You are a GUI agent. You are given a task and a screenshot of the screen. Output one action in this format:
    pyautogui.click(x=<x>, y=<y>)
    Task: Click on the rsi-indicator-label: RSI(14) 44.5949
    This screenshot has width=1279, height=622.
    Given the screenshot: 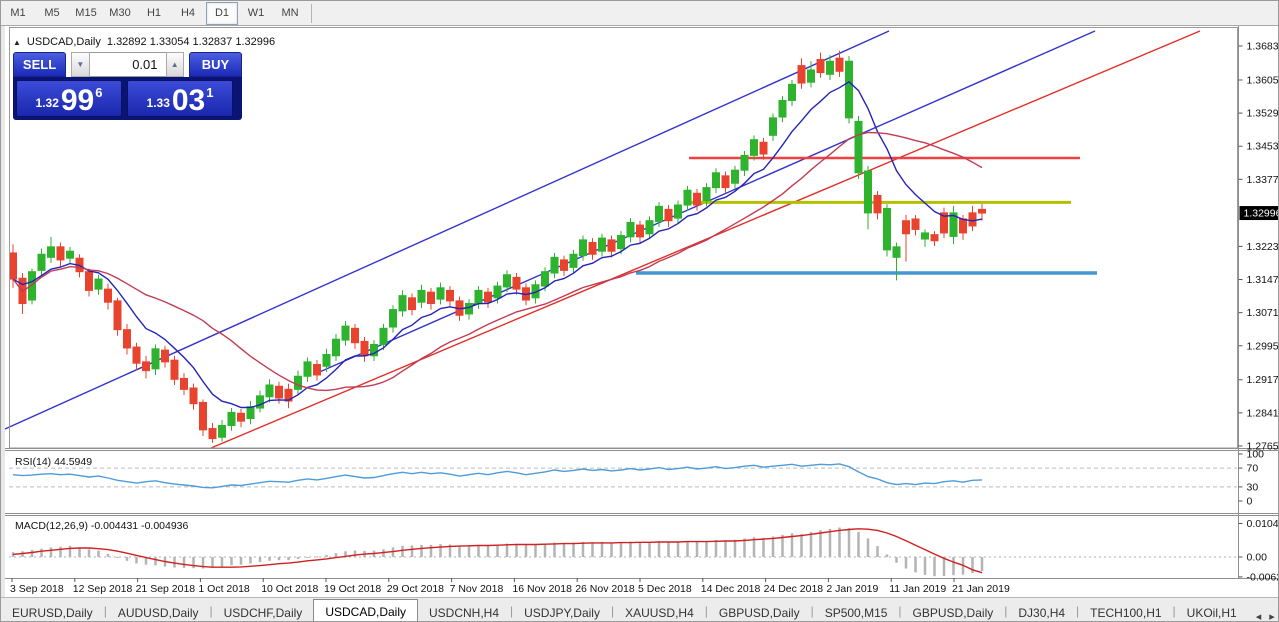 What is the action you would take?
    pyautogui.click(x=54, y=462)
    